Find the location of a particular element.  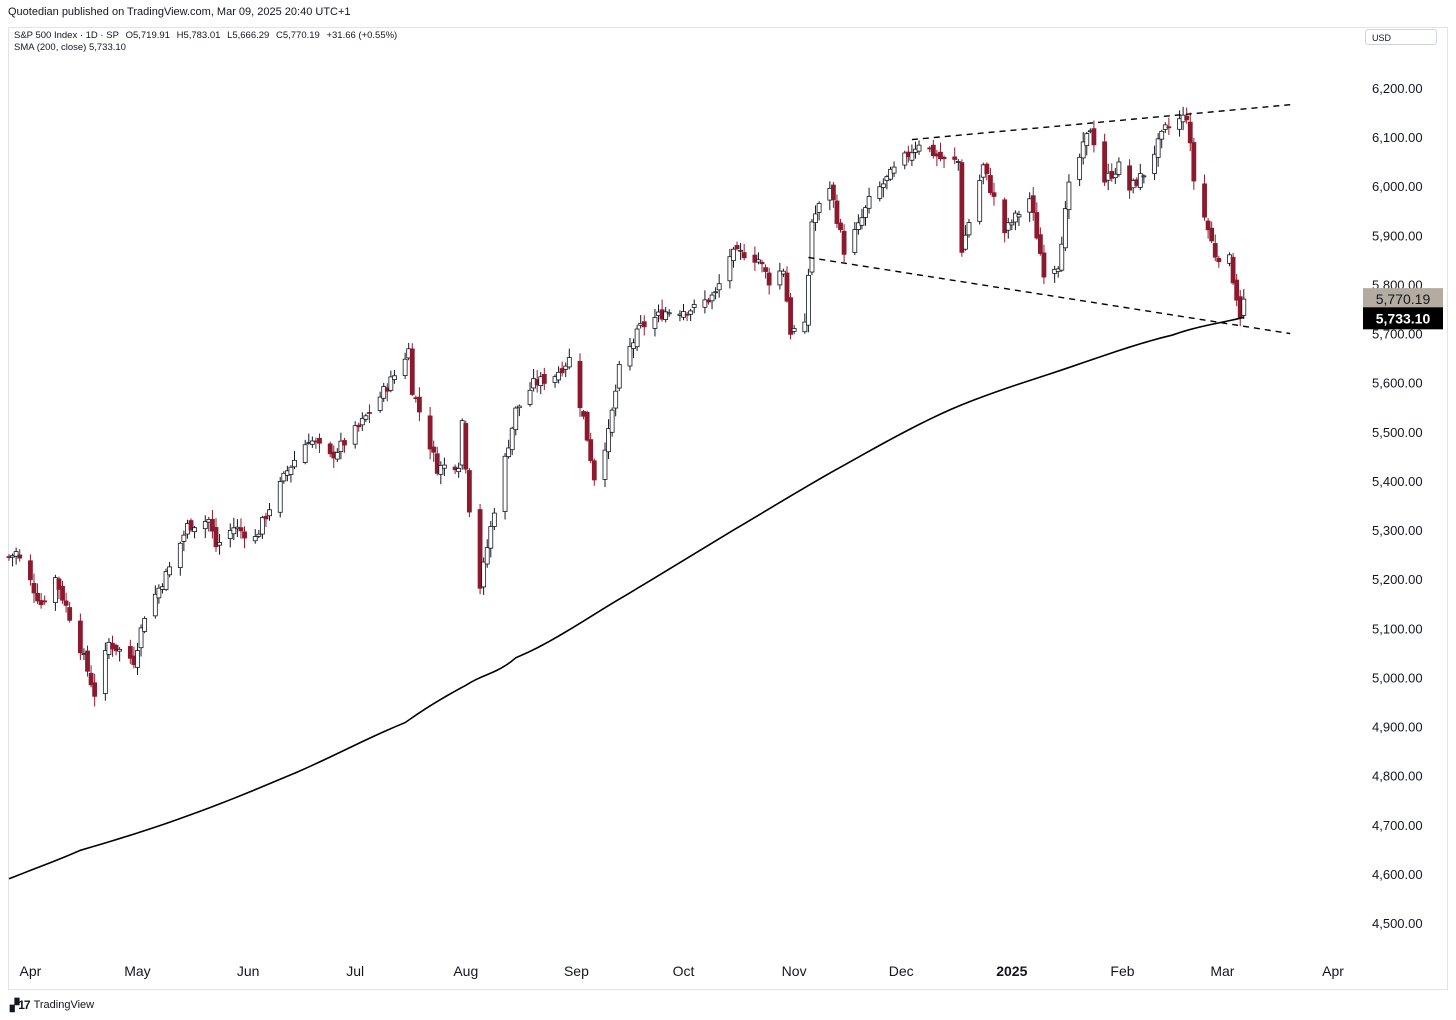

y-tick-label: 5,200.00 is located at coordinates (1397, 579).